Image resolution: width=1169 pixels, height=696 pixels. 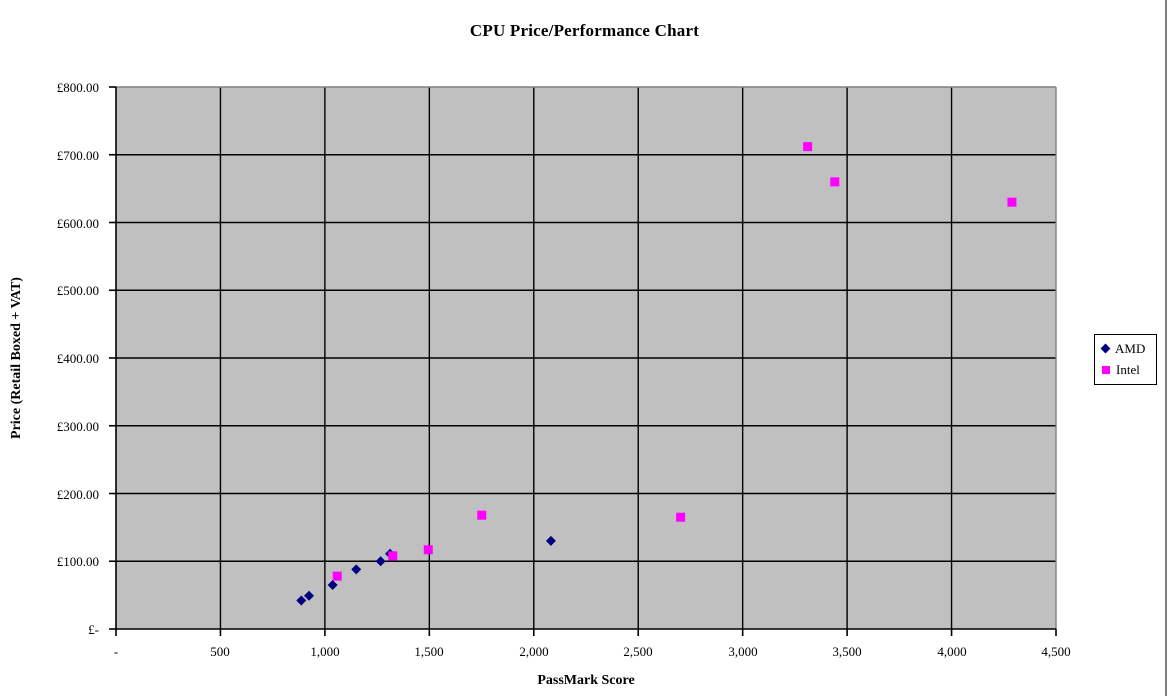 What do you see at coordinates (77, 290) in the screenshot?
I see `y-tick-label: £500.00` at bounding box center [77, 290].